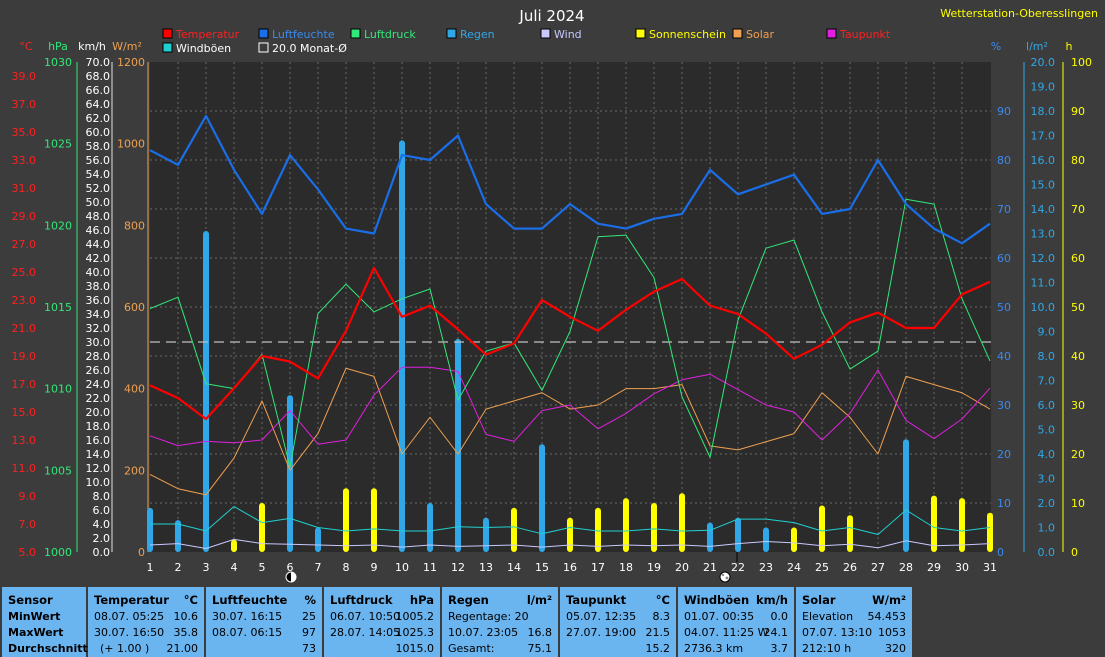 The width and height of the screenshot is (1105, 657). Describe the element at coordinates (725, 577) in the screenshot. I see `full-moon-icon` at that location.